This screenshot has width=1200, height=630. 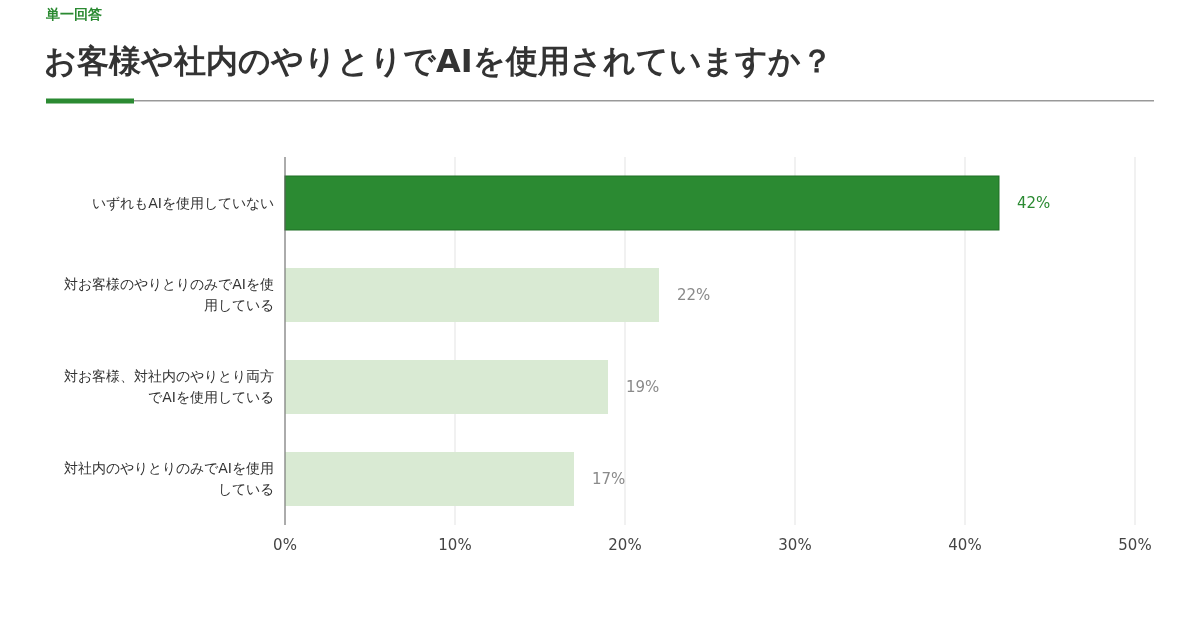 I want to click on x-tick-label: 40%, so click(x=965, y=545).